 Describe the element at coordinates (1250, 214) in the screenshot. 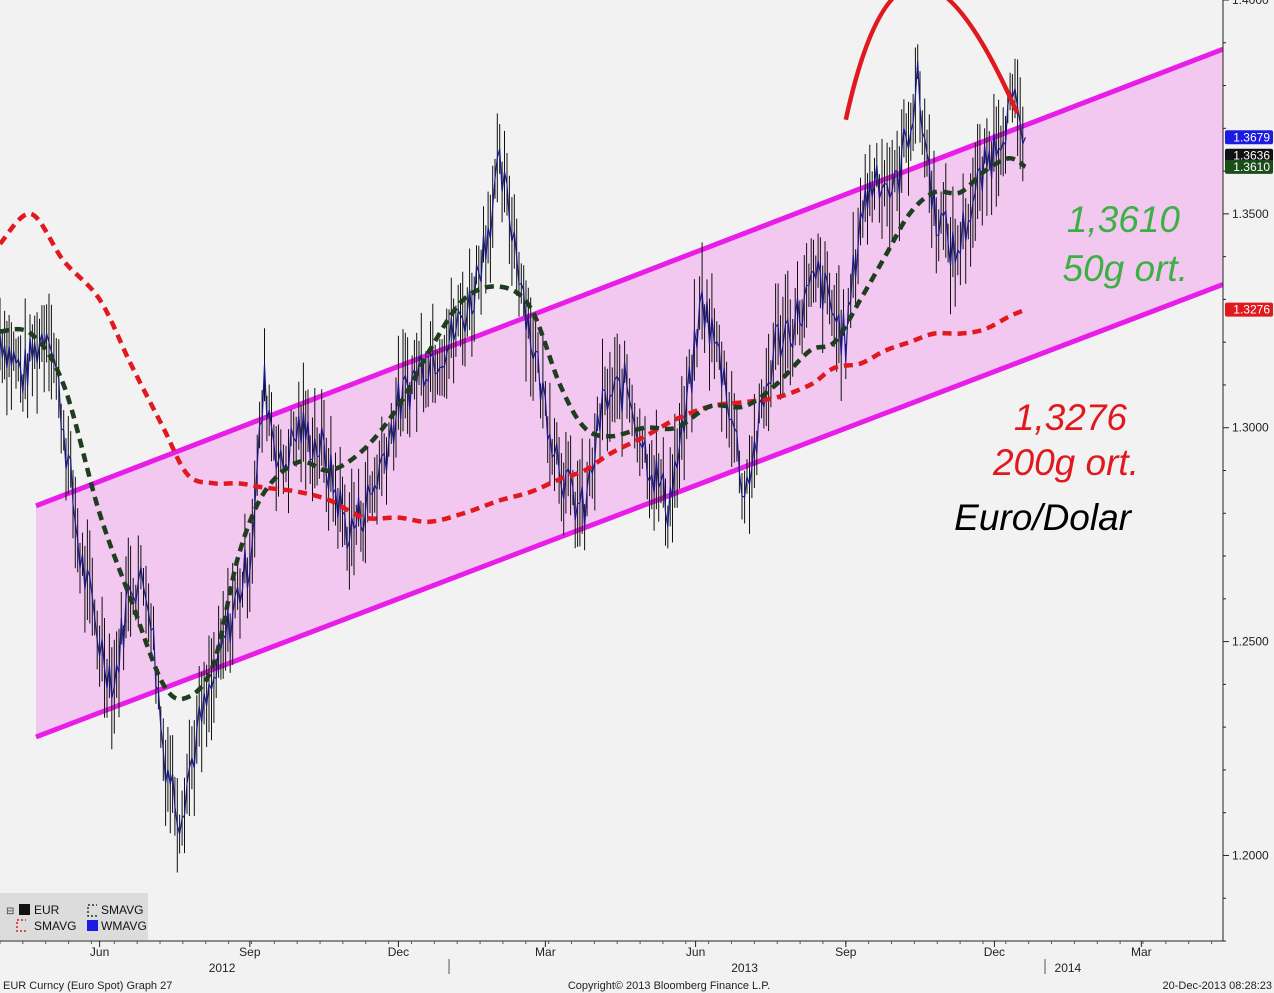

I see `y-tick-label: 1.3500` at that location.